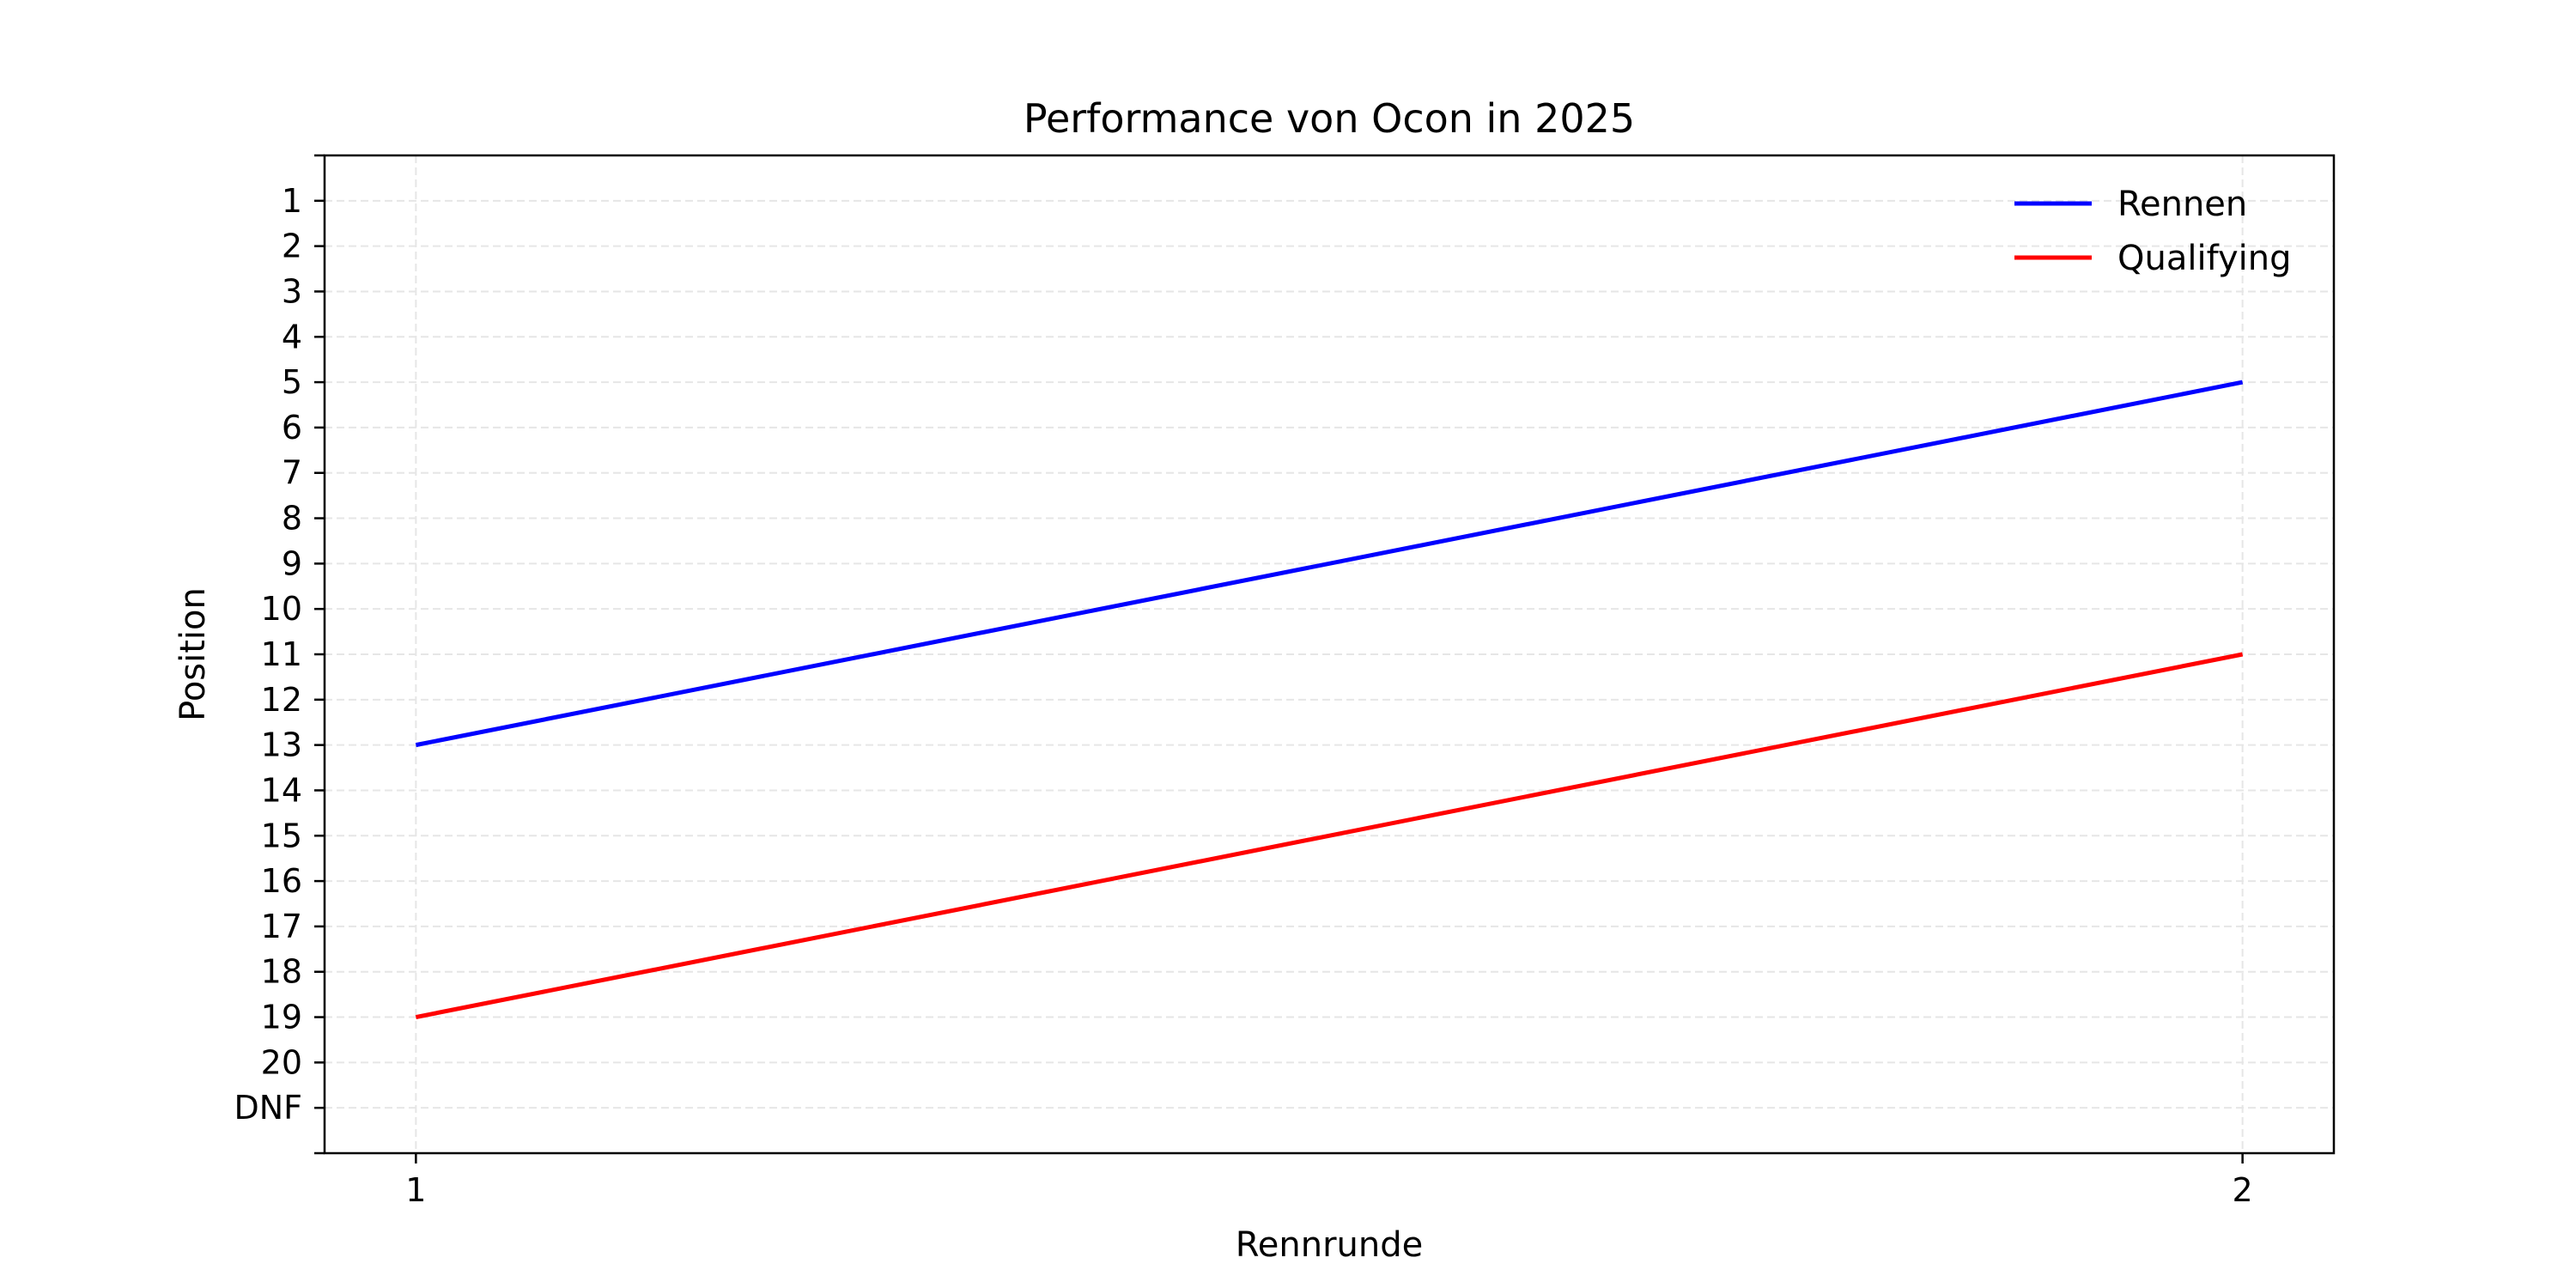 The width and height of the screenshot is (2576, 1288). I want to click on legend-label: Qualifying, so click(2204, 258).